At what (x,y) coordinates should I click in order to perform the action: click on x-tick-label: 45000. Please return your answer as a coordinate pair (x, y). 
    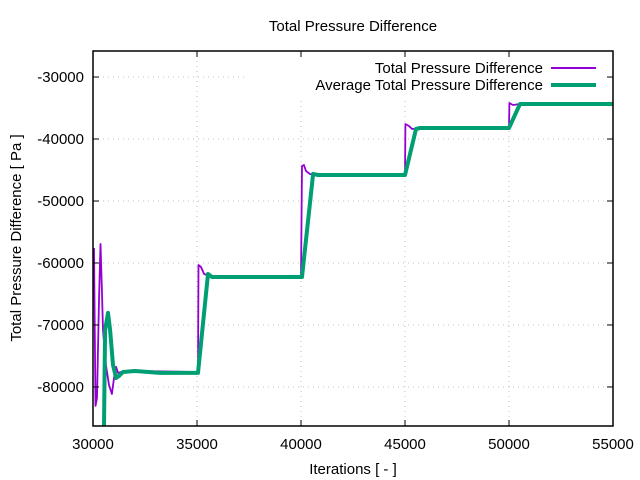
    Looking at the image, I should click on (405, 444).